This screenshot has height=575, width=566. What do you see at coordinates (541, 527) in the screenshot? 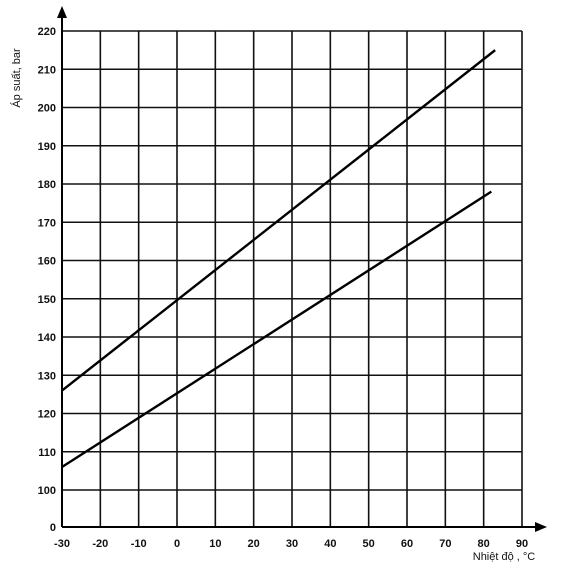
I see `x-axis-arrow` at bounding box center [541, 527].